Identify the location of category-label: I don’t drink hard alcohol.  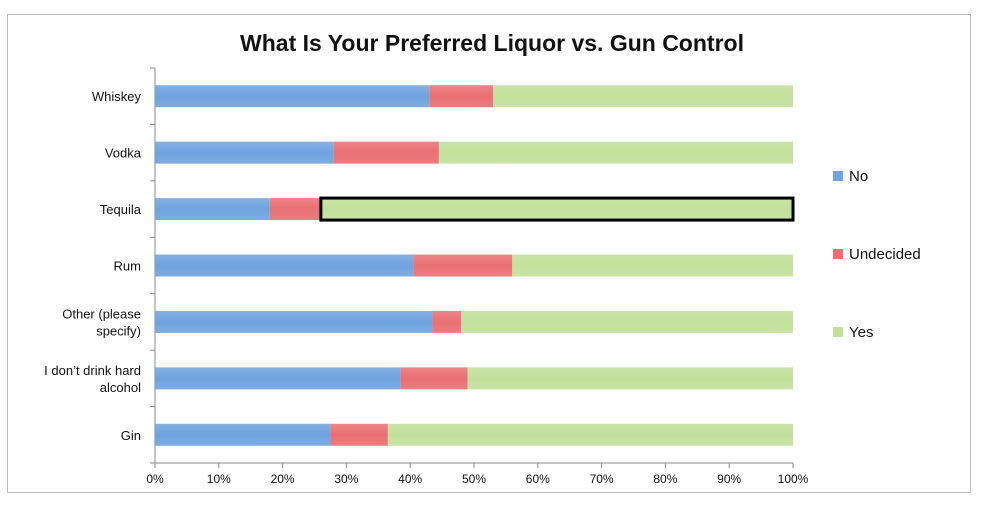
(92, 379).